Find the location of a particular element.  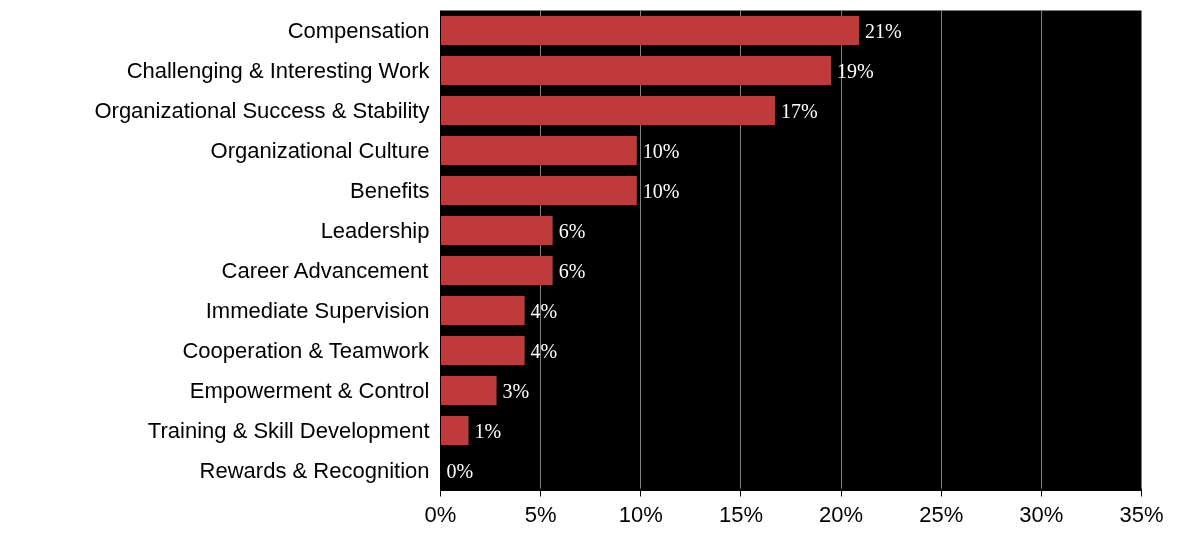

y-tick-label: Empowerment & Control is located at coordinates (309, 390).